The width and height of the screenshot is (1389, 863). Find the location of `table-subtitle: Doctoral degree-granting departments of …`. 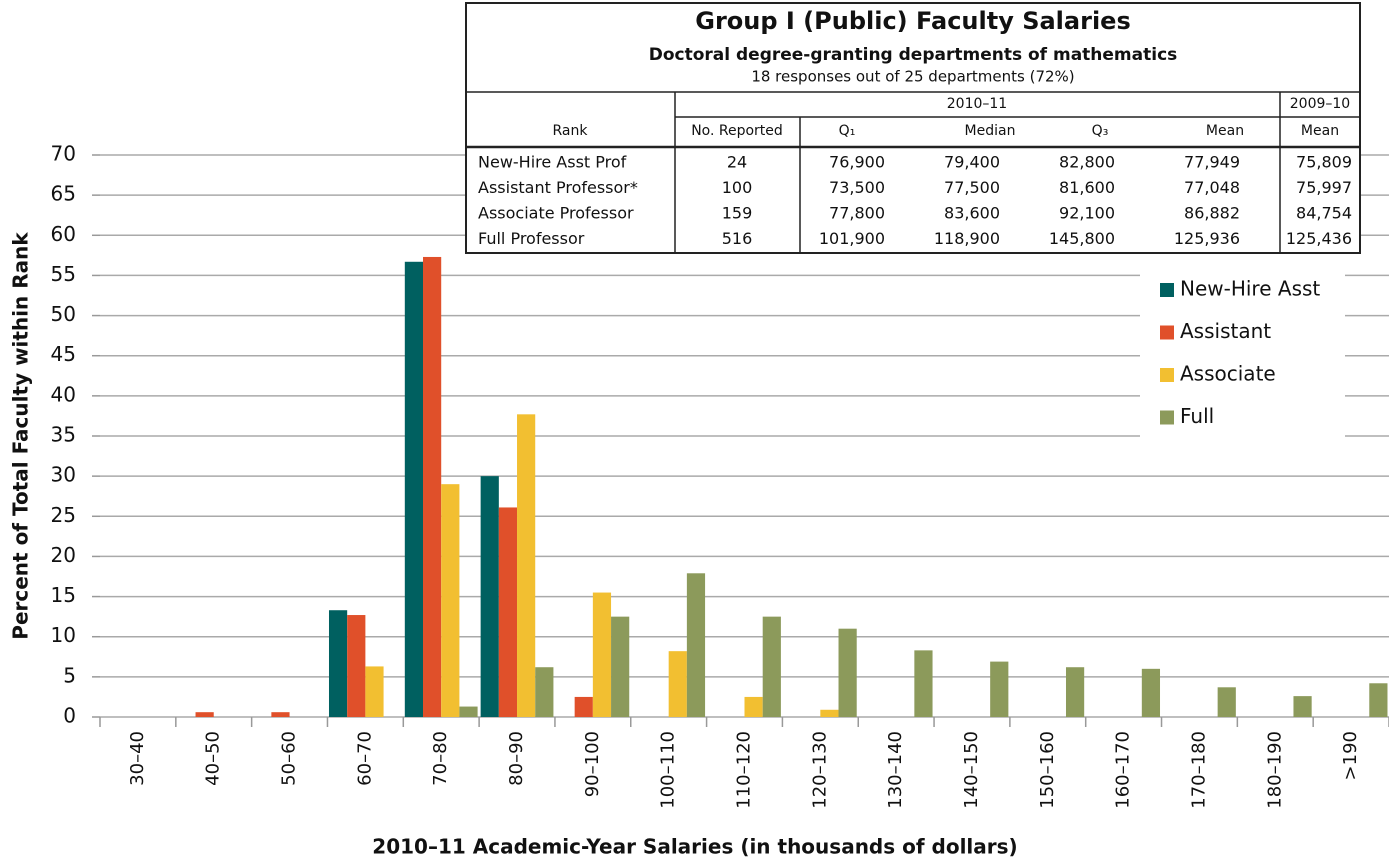

table-subtitle: Doctoral degree-granting departments of … is located at coordinates (913, 55).